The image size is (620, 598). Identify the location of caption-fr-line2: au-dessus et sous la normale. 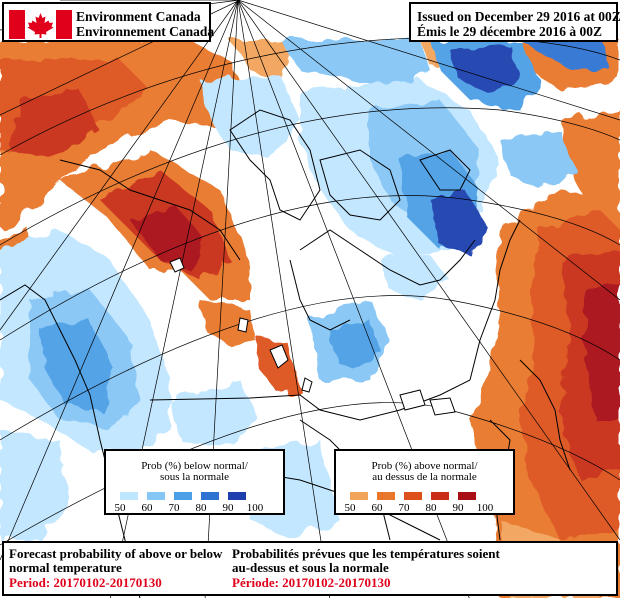
(310, 567).